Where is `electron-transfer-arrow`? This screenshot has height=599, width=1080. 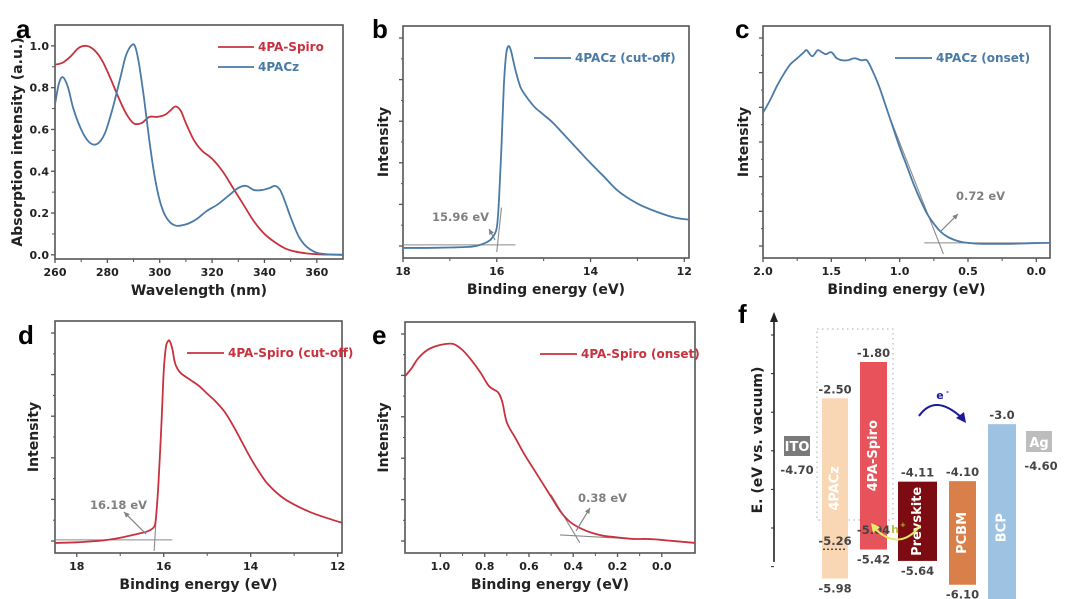 electron-transfer-arrow is located at coordinates (940, 411).